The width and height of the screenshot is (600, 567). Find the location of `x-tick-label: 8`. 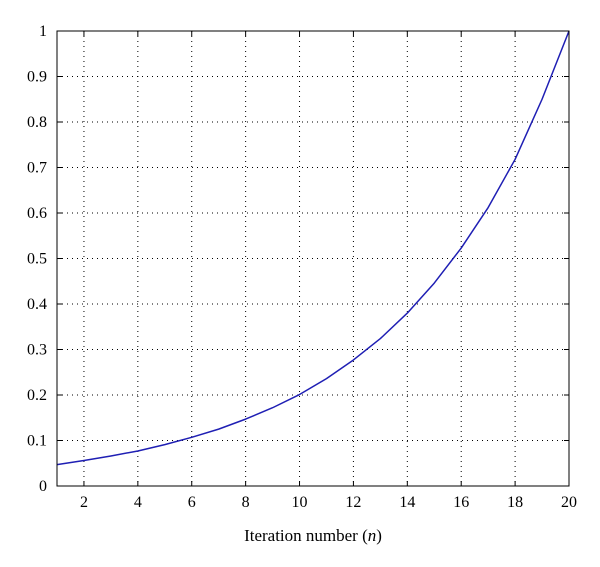

x-tick-label: 8 is located at coordinates (246, 502).